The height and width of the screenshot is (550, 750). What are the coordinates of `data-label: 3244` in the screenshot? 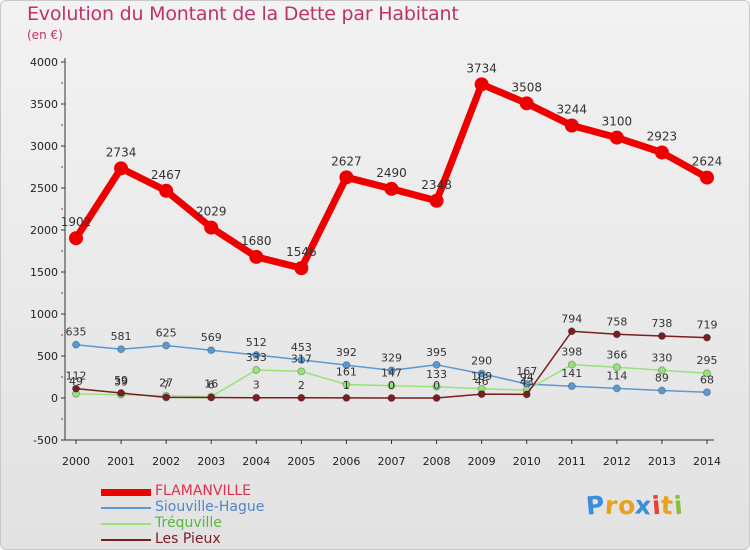 It's located at (572, 110).